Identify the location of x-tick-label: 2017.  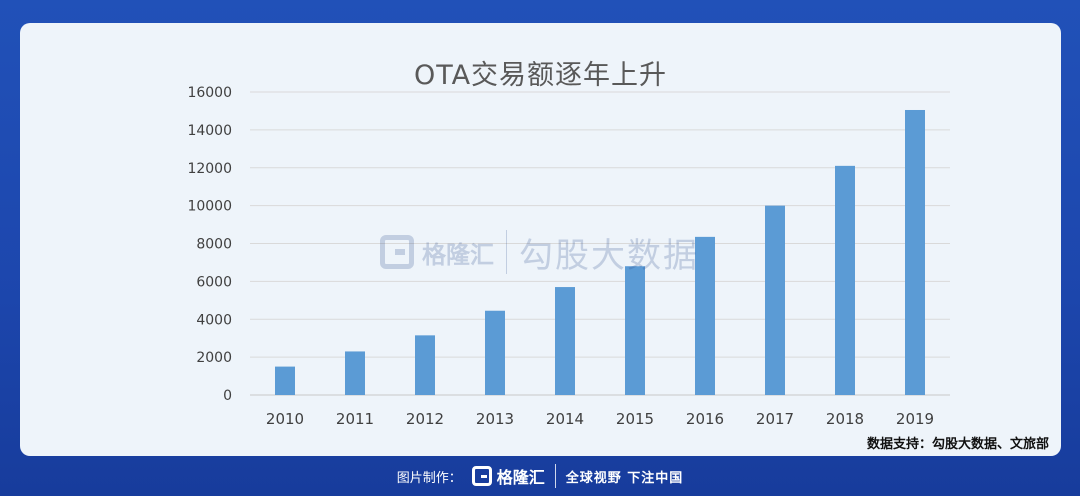
(775, 419).